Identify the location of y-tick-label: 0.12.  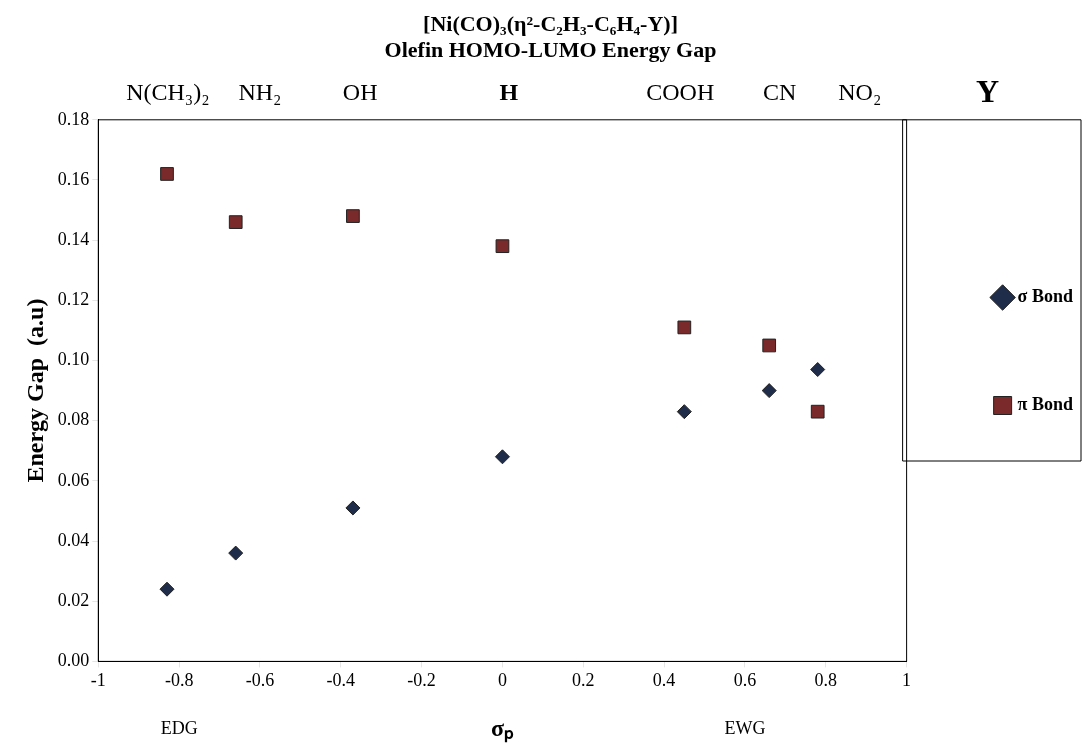
(73, 299).